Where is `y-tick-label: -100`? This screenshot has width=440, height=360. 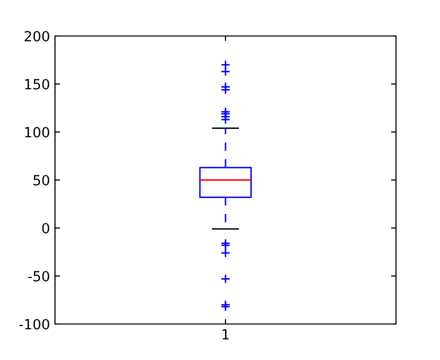
y-tick-label: -100 is located at coordinates (34, 324).